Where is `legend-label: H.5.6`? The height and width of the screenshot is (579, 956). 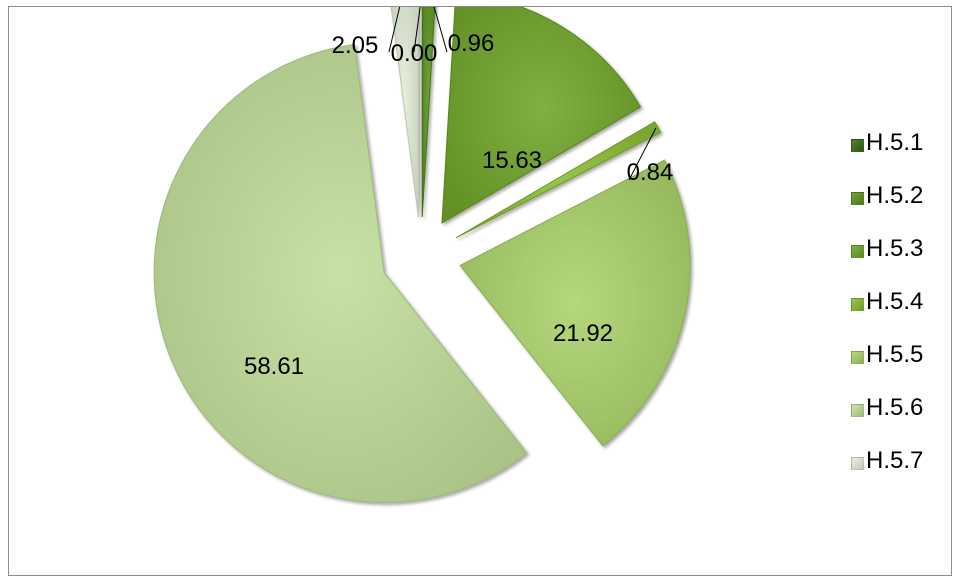
legend-label: H.5.6 is located at coordinates (895, 407).